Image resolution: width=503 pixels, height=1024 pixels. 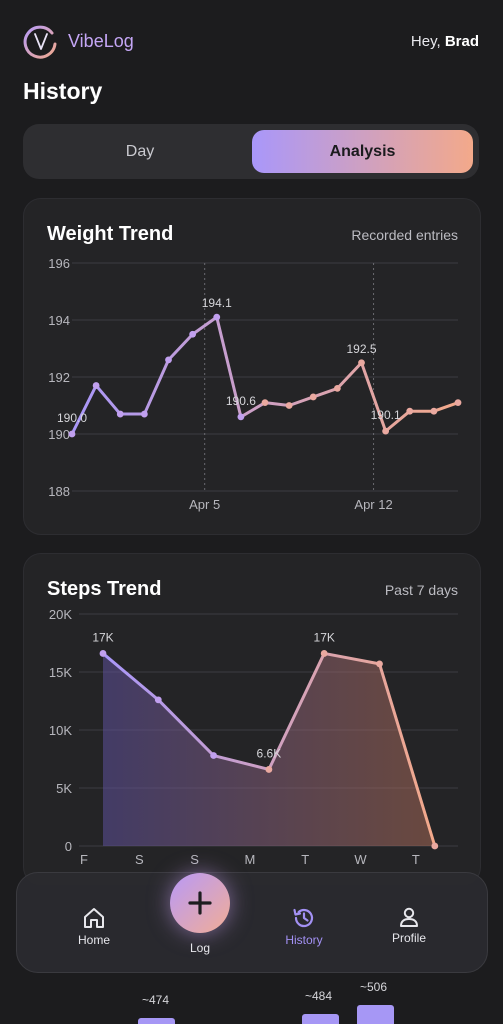 I want to click on partial-bar-label: ~506, so click(x=374, y=987).